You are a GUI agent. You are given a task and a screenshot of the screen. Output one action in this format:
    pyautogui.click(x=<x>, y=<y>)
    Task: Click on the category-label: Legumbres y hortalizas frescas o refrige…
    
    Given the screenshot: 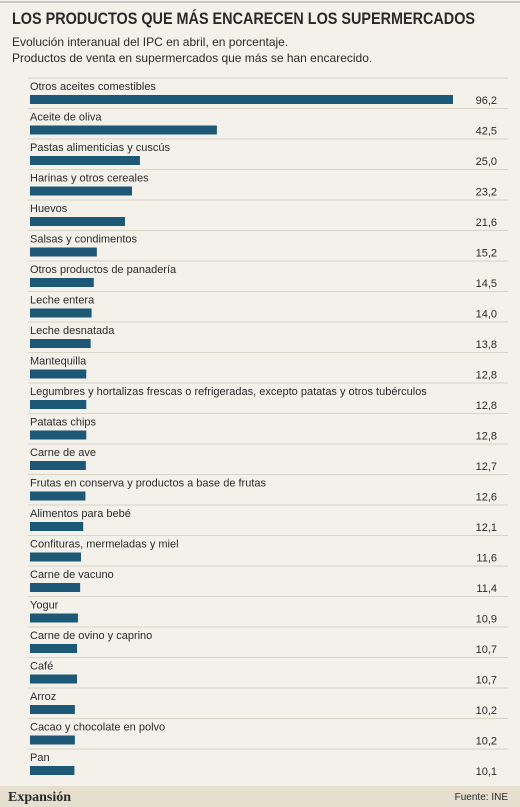 What is the action you would take?
    pyautogui.click(x=228, y=392)
    